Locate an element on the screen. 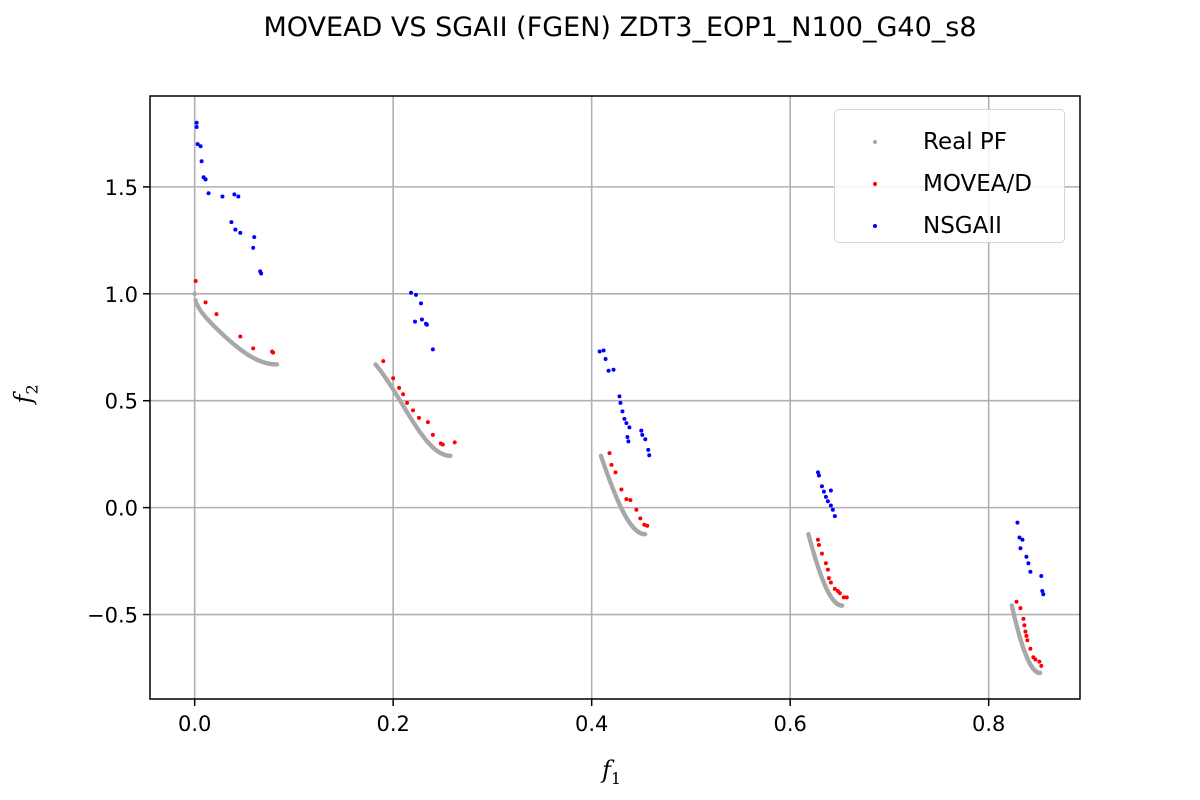 The height and width of the screenshot is (800, 1200). legend-marker-real-pf is located at coordinates (875, 142).